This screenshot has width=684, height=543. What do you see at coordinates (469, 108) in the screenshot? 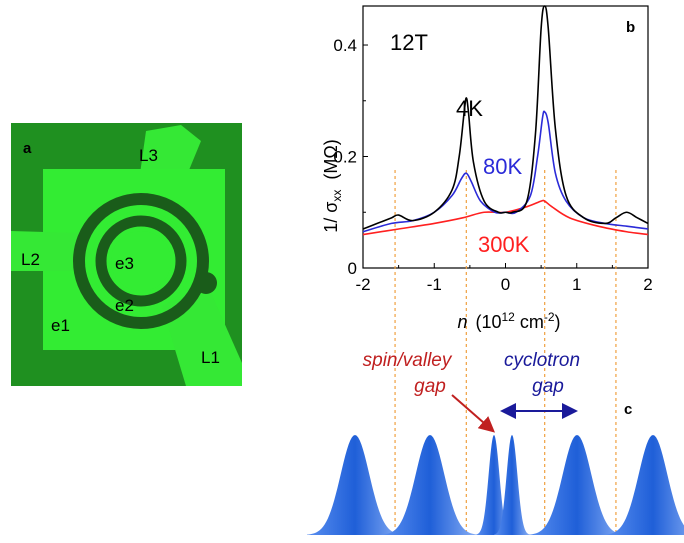
I see `series-label-4k: 4K` at bounding box center [469, 108].